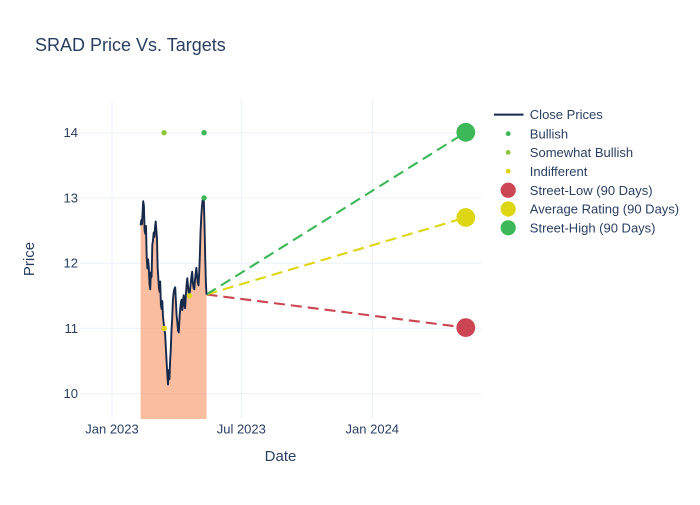 This screenshot has width=700, height=505. I want to click on svg-text: Date, so click(281, 456).